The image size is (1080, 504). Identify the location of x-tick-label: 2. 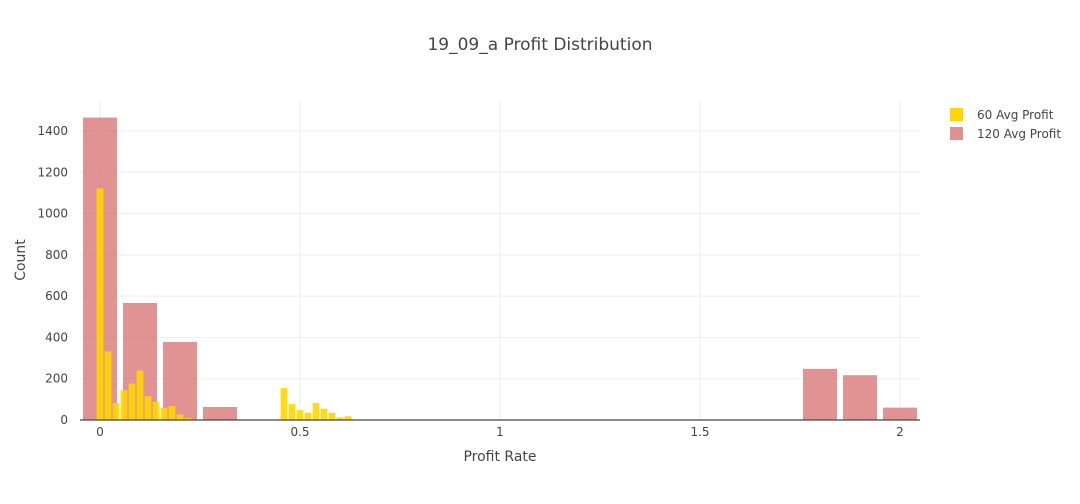
(900, 432).